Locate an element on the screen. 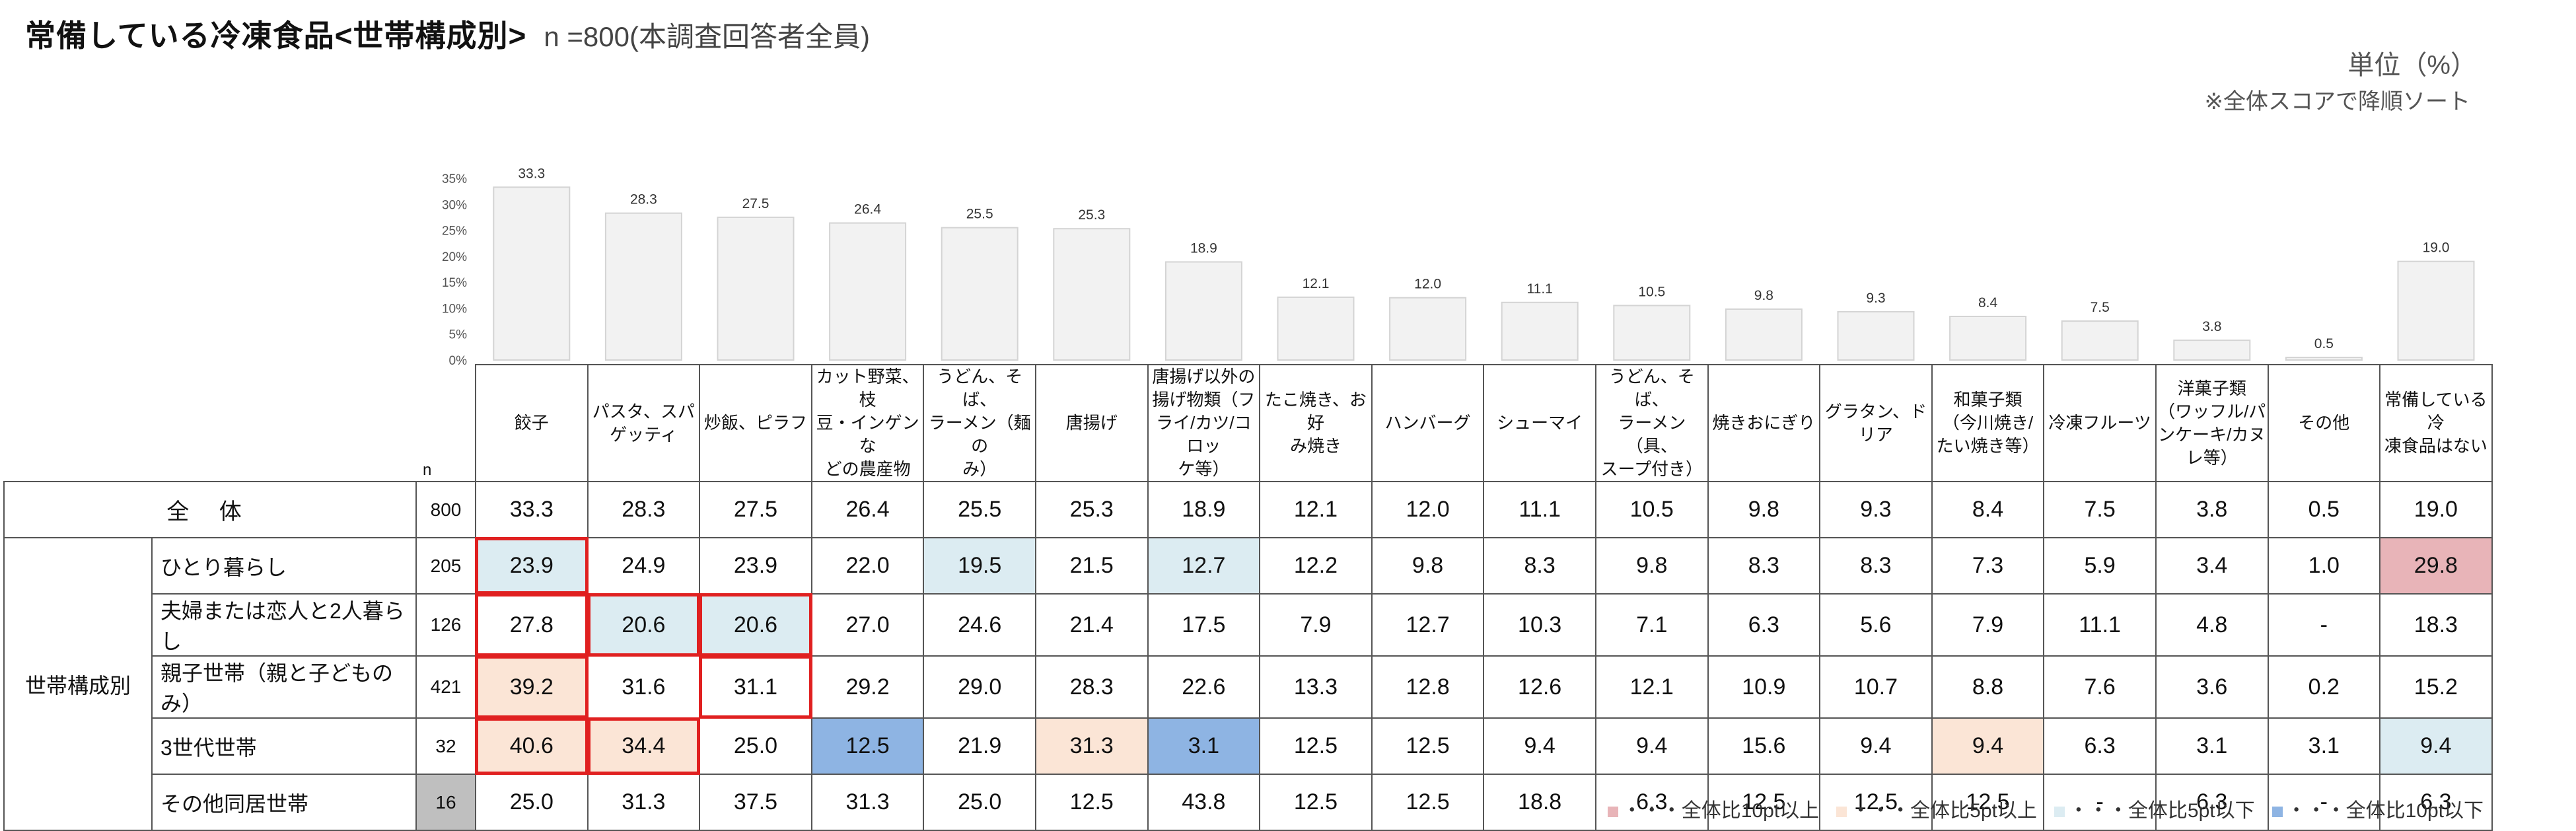 This screenshot has height=831, width=2576. bar-value-label: 25.5 is located at coordinates (980, 215).